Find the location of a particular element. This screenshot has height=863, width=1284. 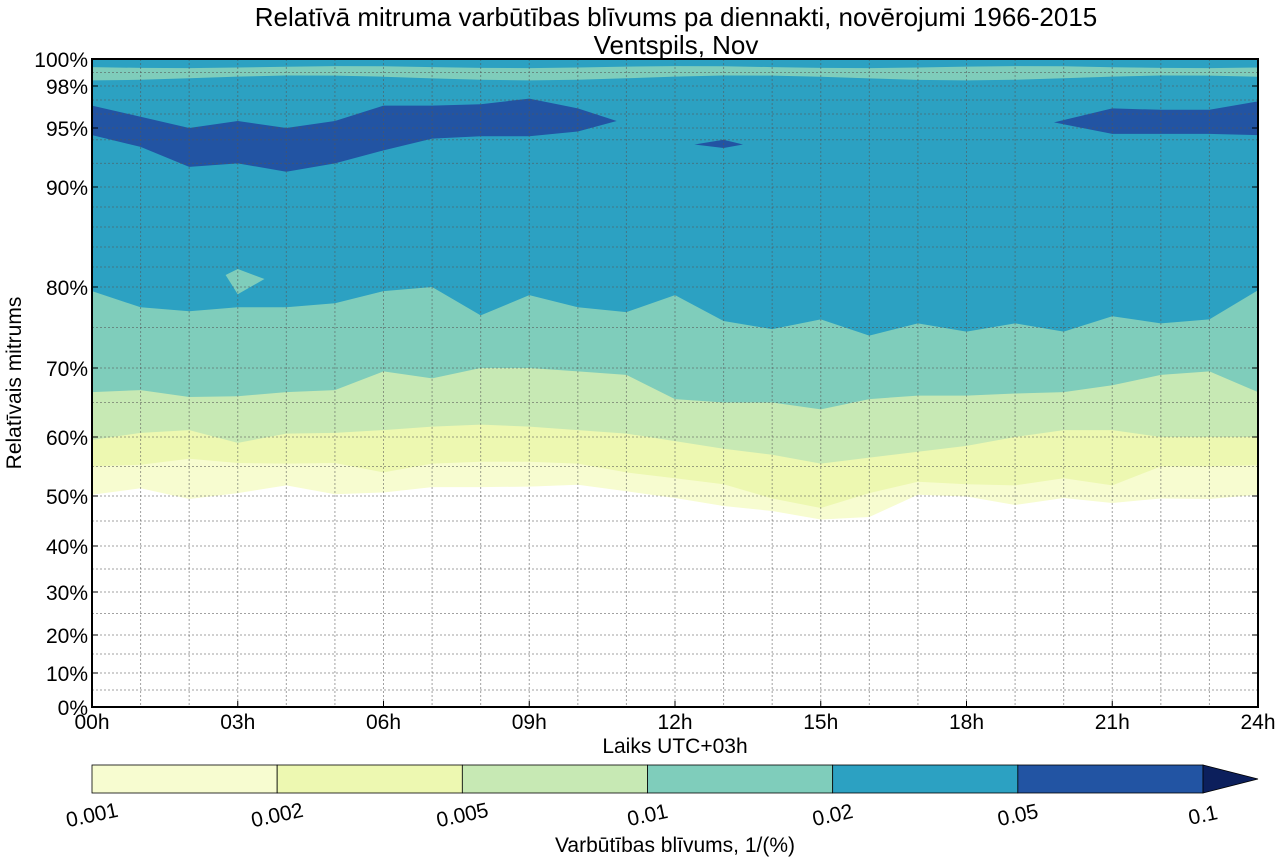

x-tick-label: 24h is located at coordinates (1257, 722).